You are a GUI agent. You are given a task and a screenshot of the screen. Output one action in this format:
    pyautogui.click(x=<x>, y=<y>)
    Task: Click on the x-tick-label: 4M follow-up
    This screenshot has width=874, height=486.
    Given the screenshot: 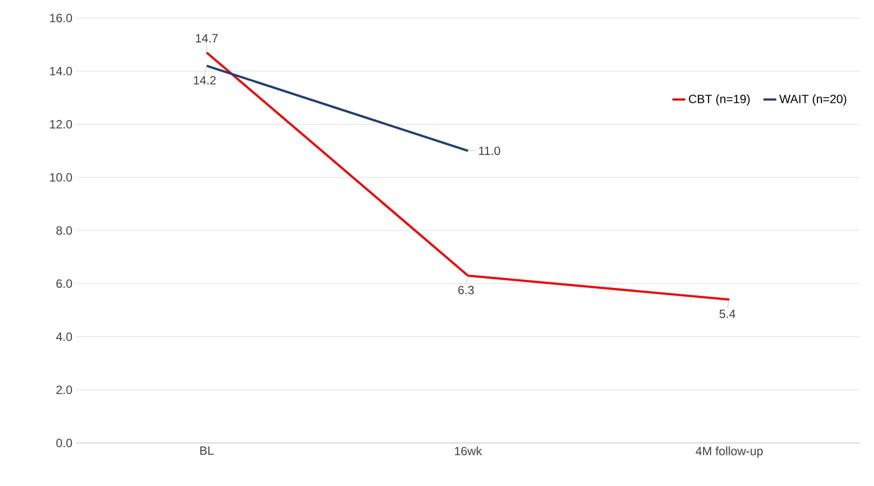 What is the action you would take?
    pyautogui.click(x=729, y=452)
    